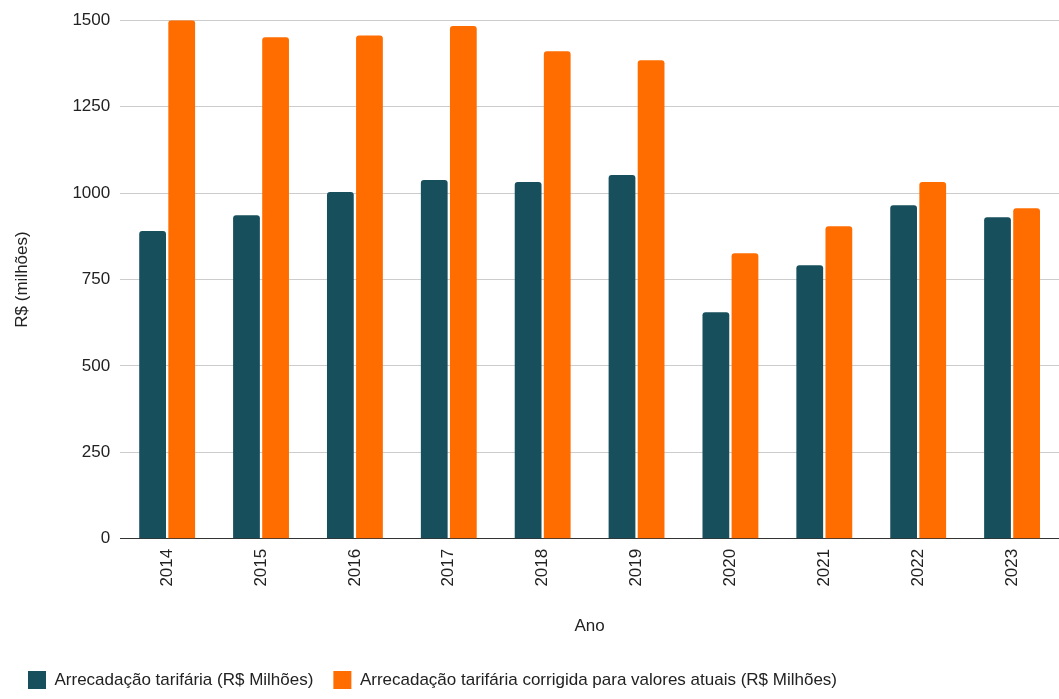 The width and height of the screenshot is (1059, 699). Describe the element at coordinates (184, 679) in the screenshot. I see `legend-label: Arrecadação tarifária (R$ Milhões)` at that location.